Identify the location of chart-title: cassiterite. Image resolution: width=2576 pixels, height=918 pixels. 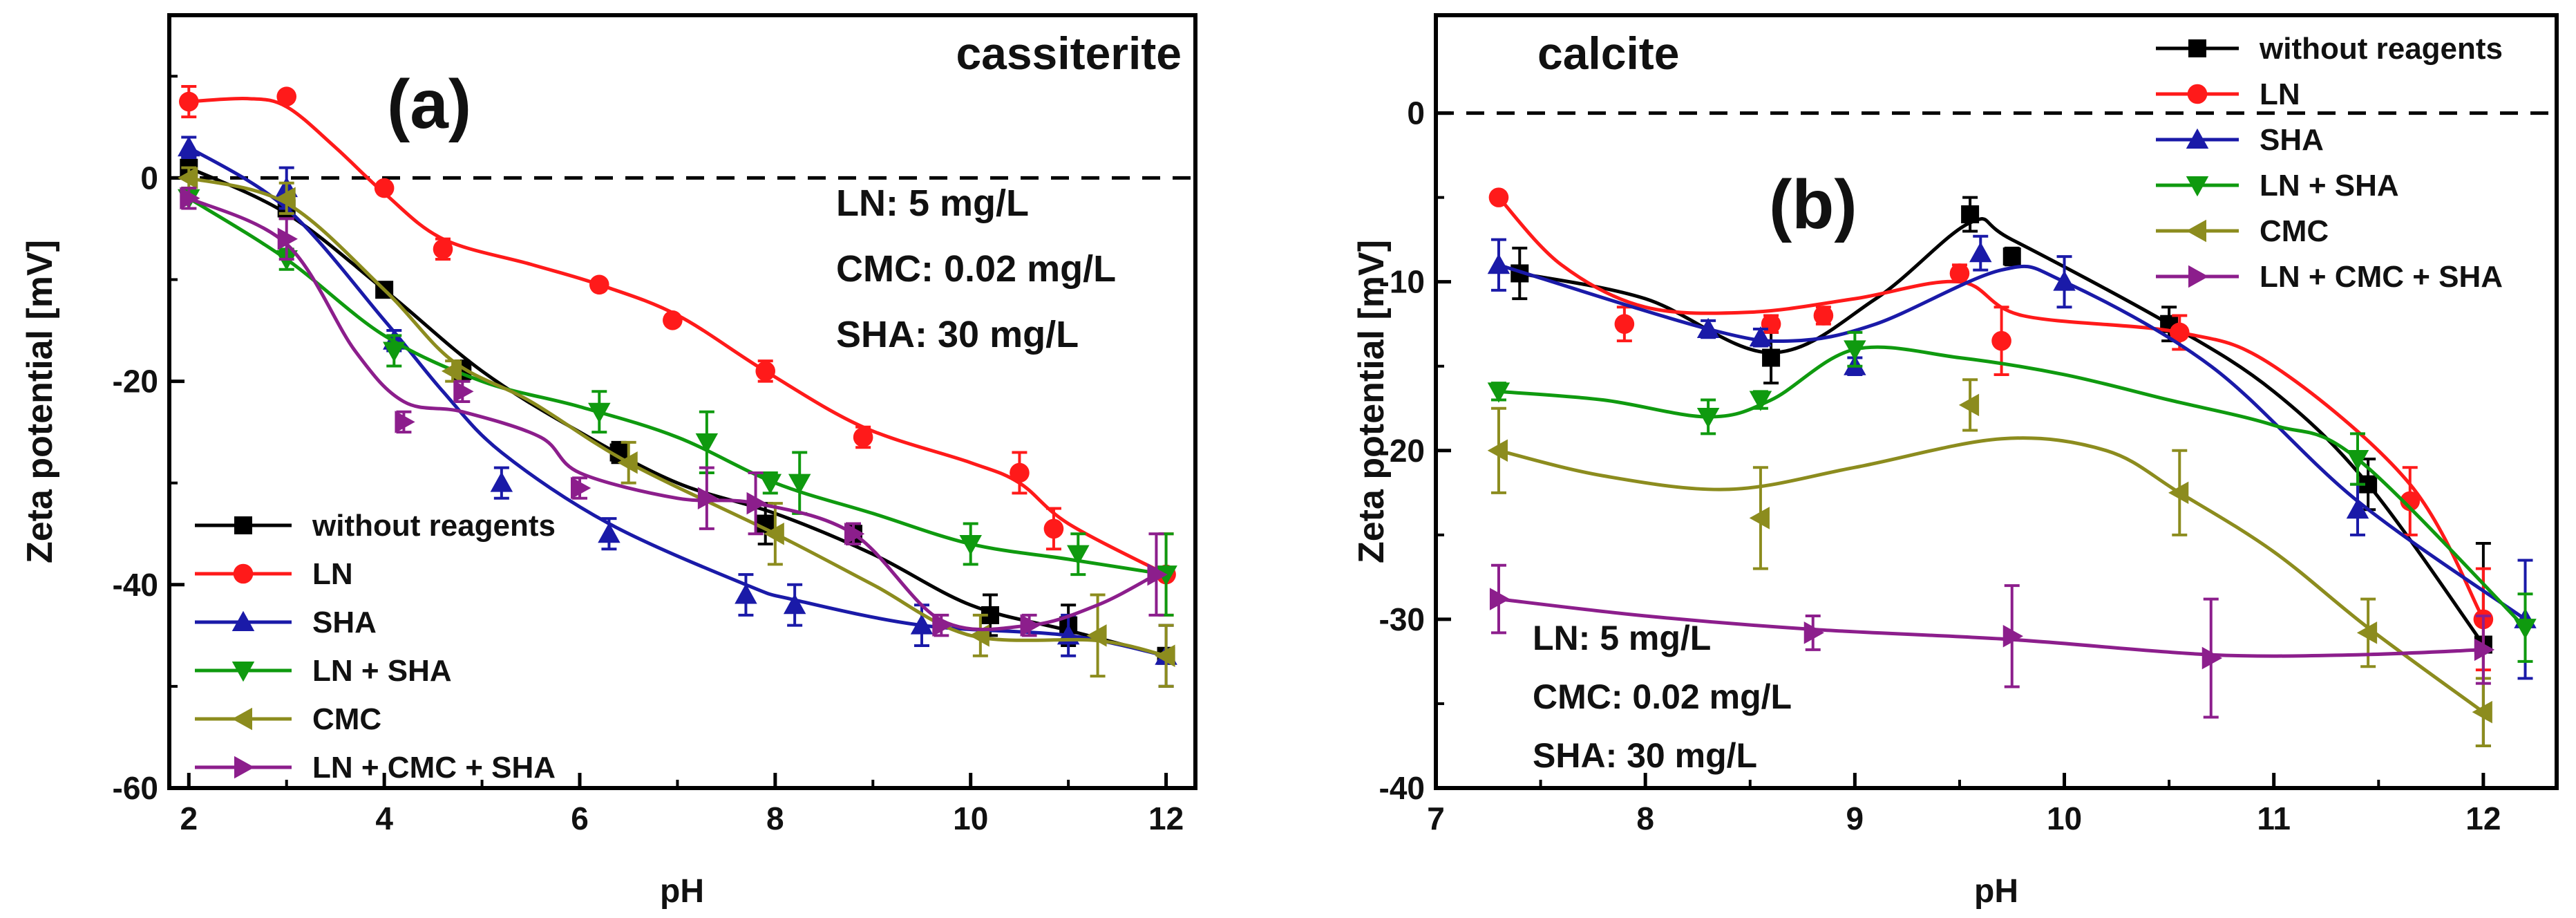
(1069, 53).